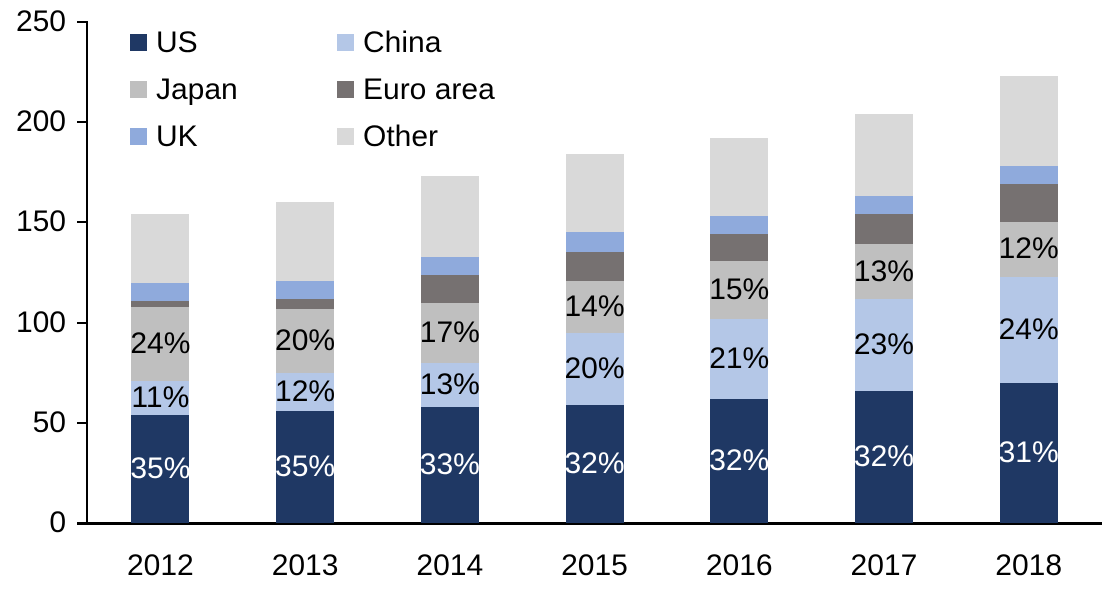 This screenshot has width=1102, height=598. Describe the element at coordinates (305, 466) in the screenshot. I see `segment-2013-us: 35%` at that location.